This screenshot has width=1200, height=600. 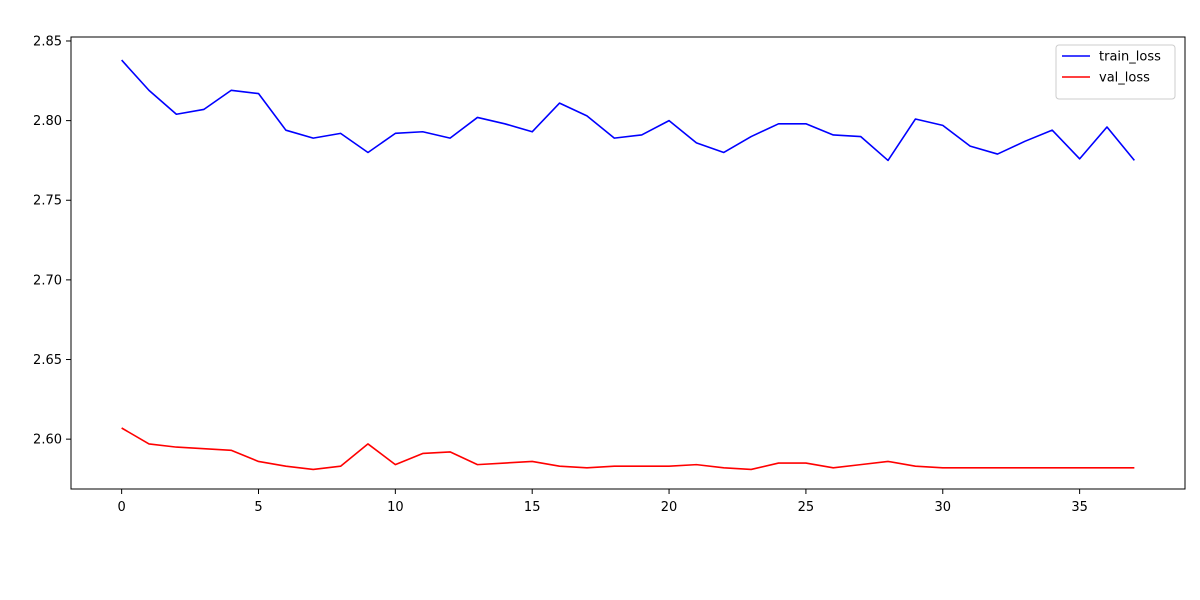 What do you see at coordinates (1079, 507) in the screenshot?
I see `x-tick-label: 35` at bounding box center [1079, 507].